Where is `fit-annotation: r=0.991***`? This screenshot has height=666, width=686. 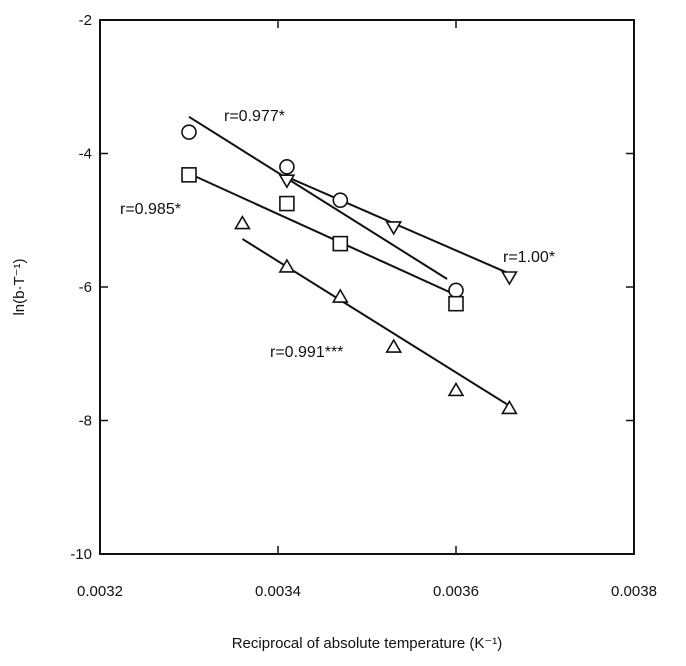
fit-annotation: r=0.991*** is located at coordinates (306, 352).